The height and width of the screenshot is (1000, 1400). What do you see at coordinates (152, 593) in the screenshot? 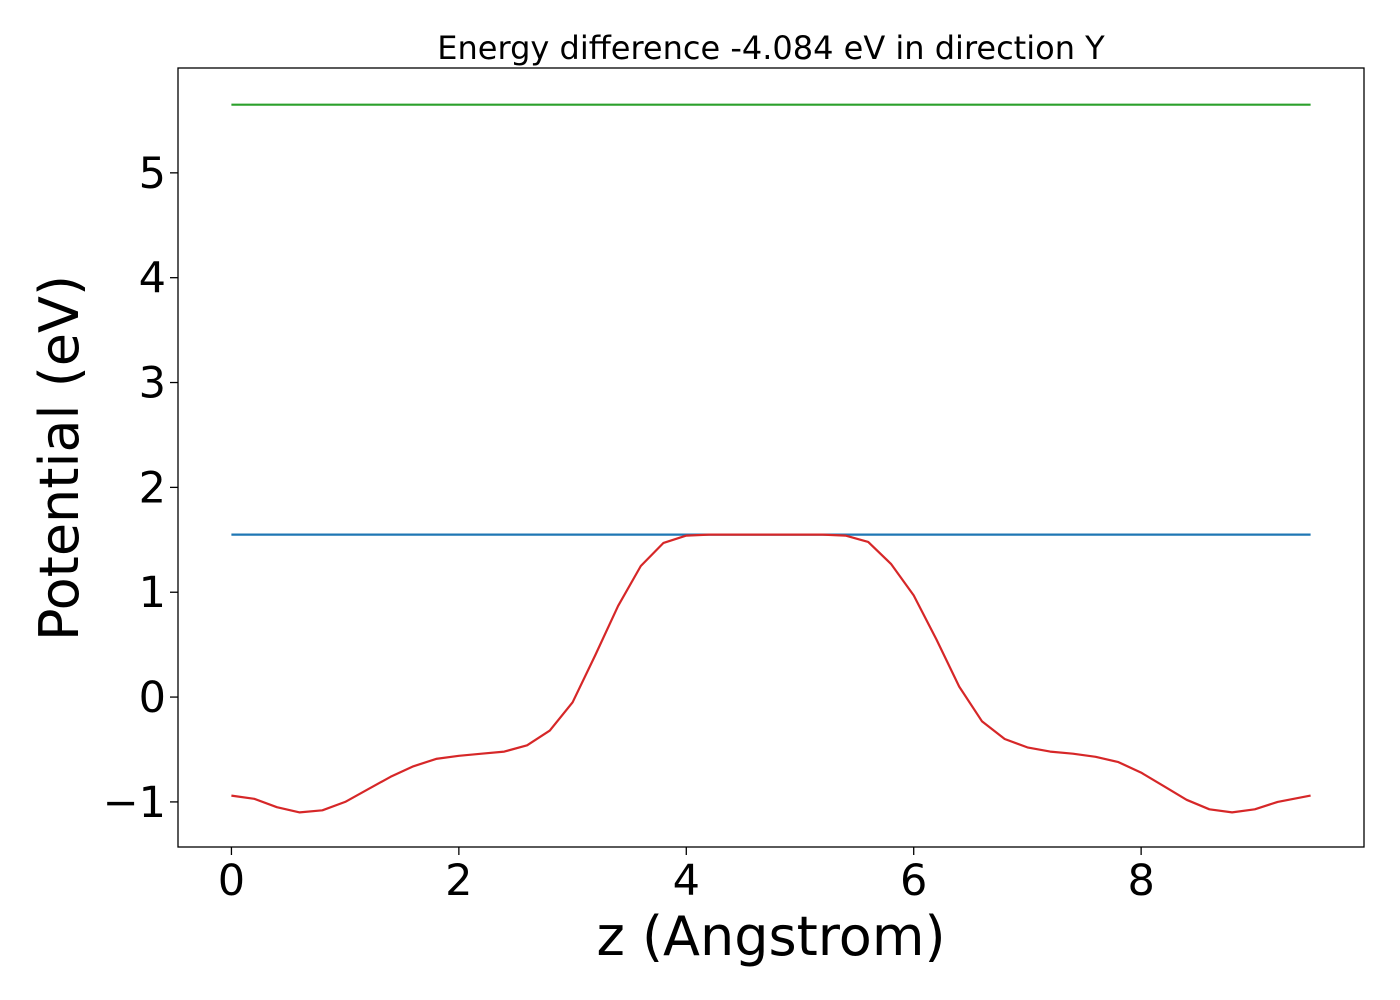
I see `y-tick-label-2: 1` at bounding box center [152, 593].